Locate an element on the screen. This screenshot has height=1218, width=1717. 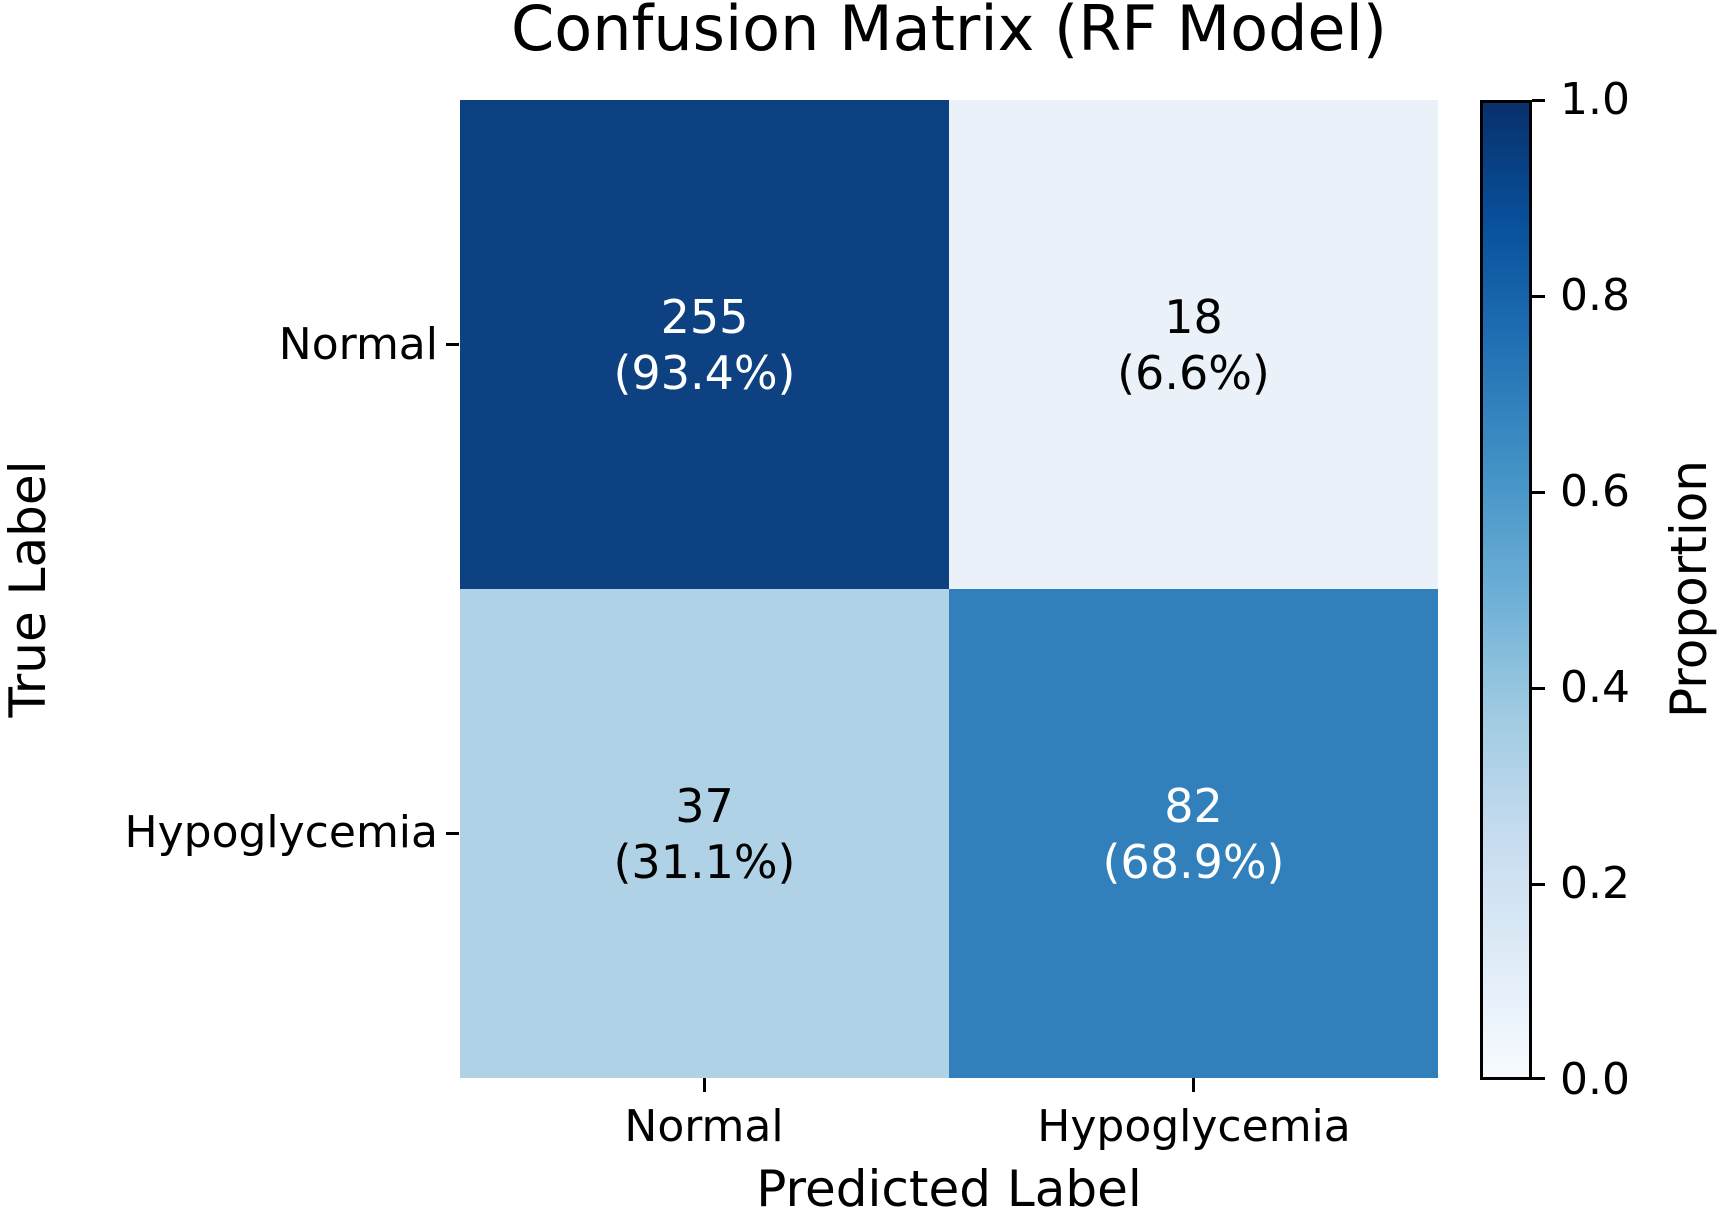
x-tick-label-normal: Normal is located at coordinates (704, 1126).